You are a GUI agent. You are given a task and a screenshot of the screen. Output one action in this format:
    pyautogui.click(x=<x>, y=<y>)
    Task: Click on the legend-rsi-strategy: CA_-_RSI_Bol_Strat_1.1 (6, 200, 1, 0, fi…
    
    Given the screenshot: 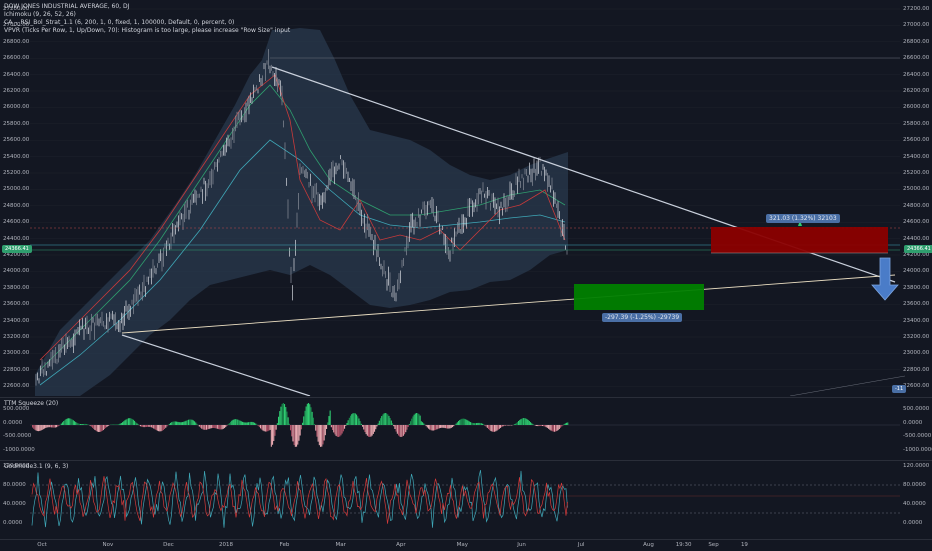 What is the action you would take?
    pyautogui.click(x=147, y=23)
    